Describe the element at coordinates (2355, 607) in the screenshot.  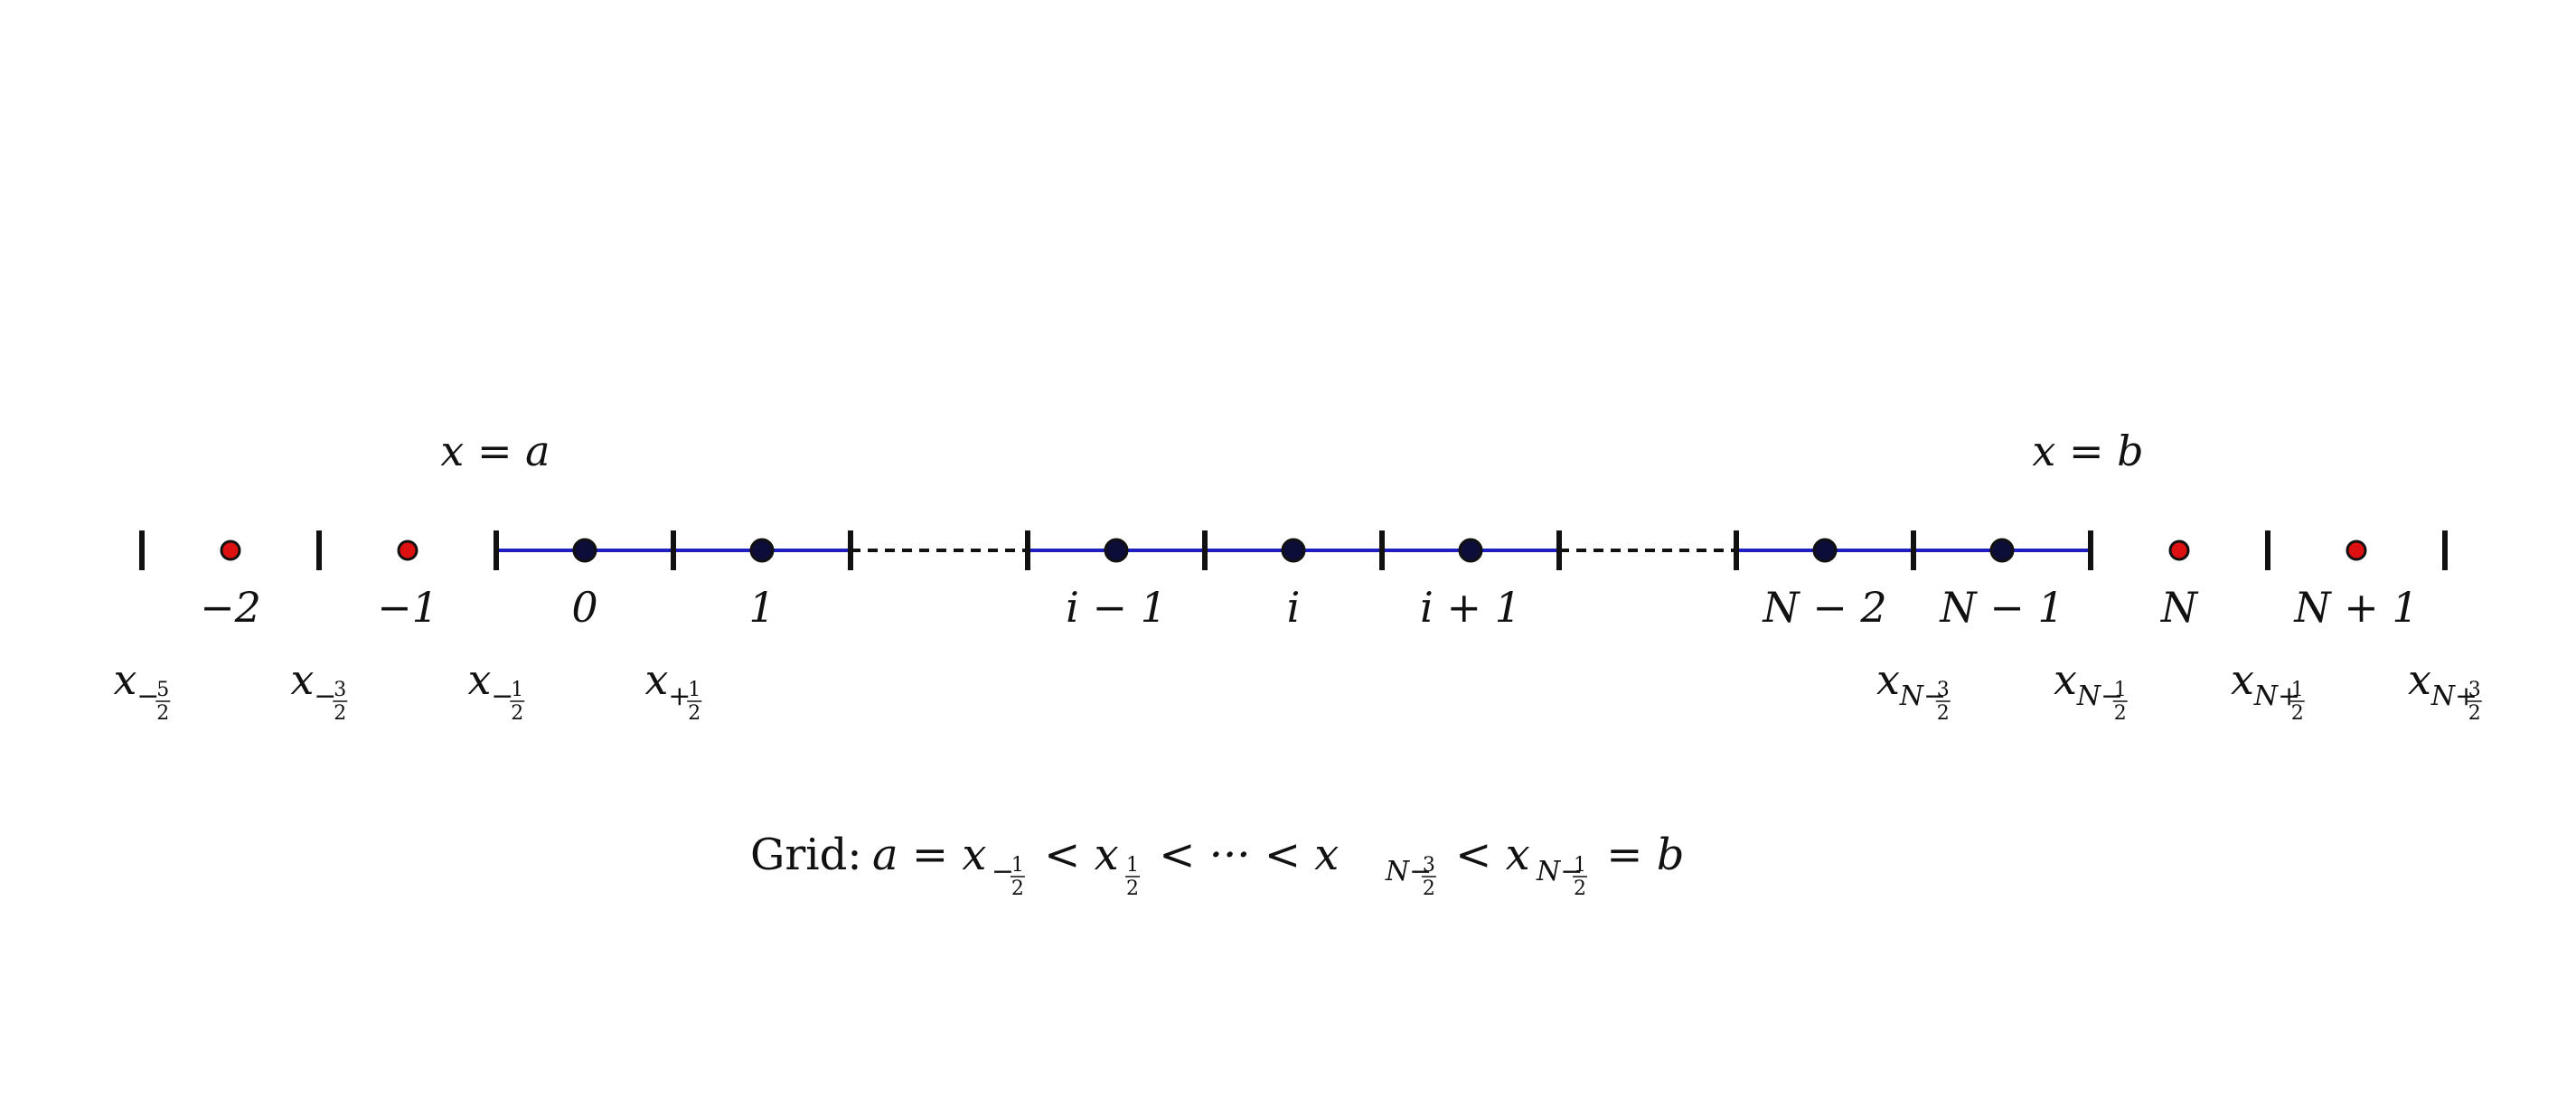
I see `cell-index-label: N + 1` at that location.